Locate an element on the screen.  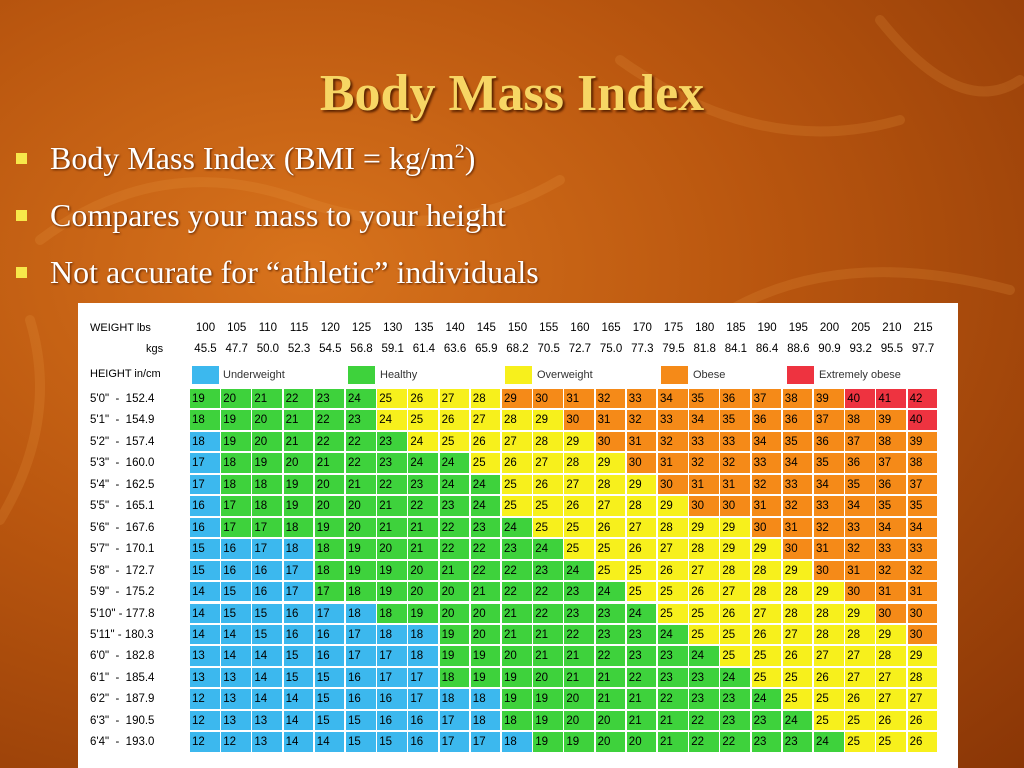
height-row-label: 5'10" - 177.8 is located at coordinates (122, 613).